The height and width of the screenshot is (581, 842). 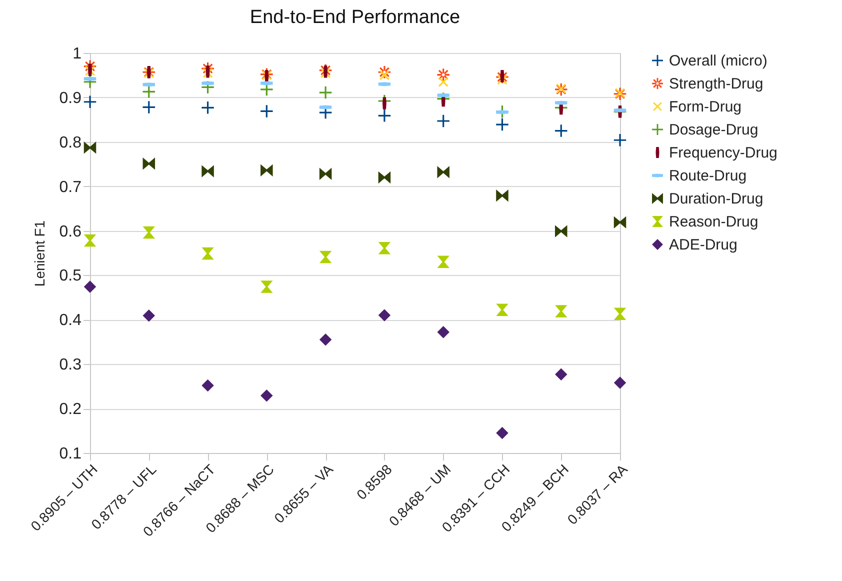 I want to click on y-tick-label: 0.1, so click(x=70, y=454).